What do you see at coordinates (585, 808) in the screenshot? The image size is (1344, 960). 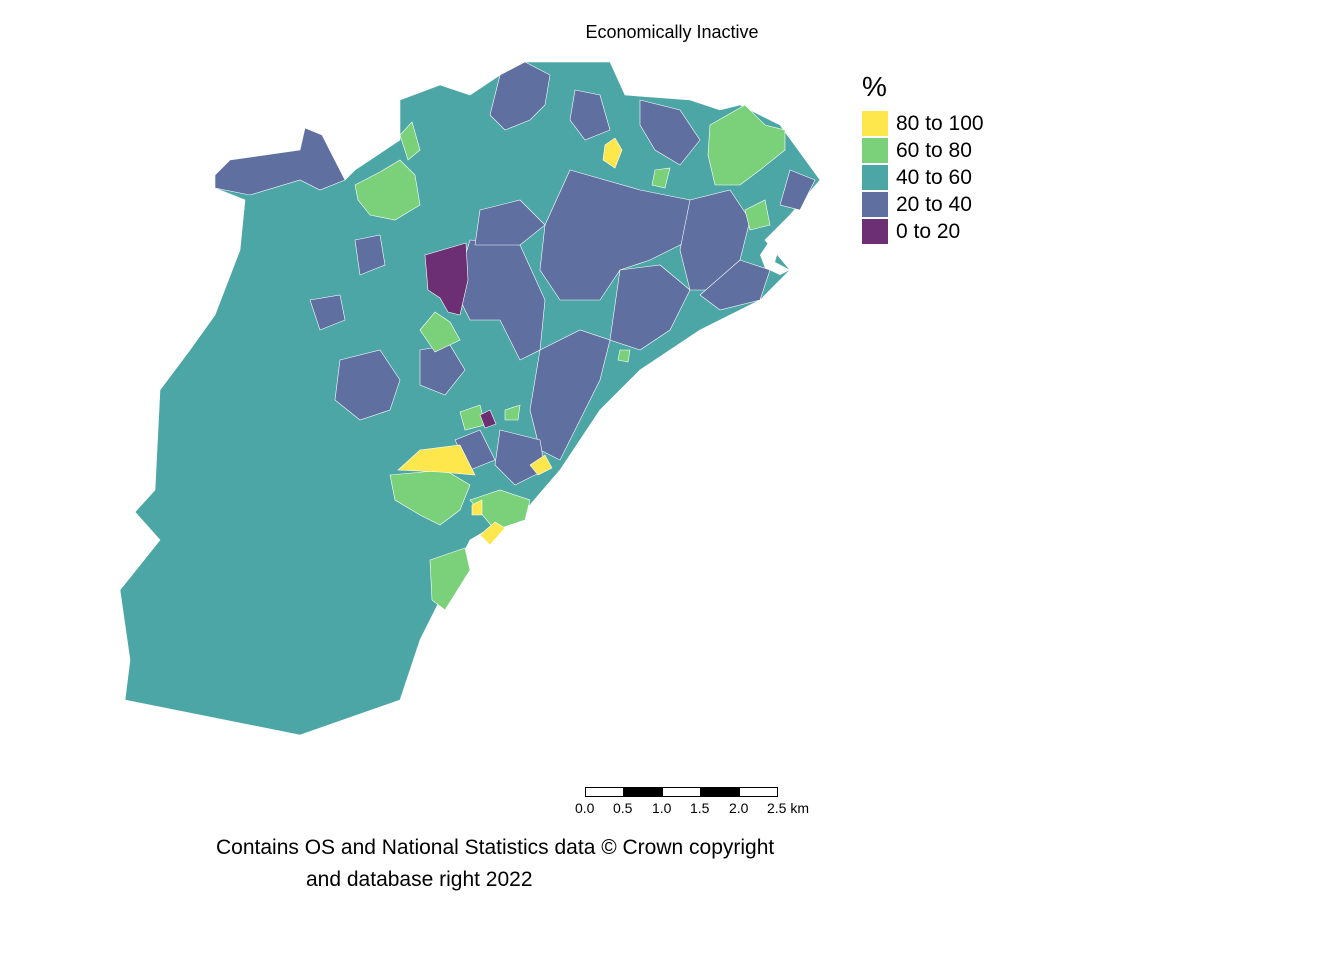 I see `scale-tick-label: 0.0` at bounding box center [585, 808].